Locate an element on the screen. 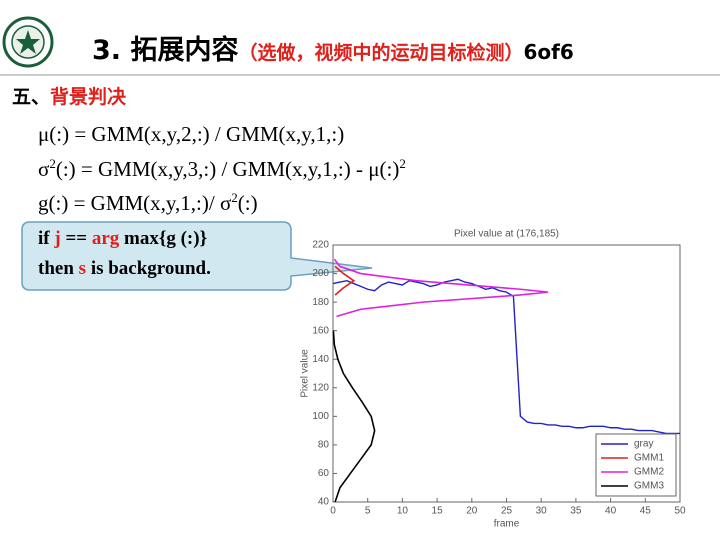 The width and height of the screenshot is (720, 540). callout is located at coordinates (197, 256).